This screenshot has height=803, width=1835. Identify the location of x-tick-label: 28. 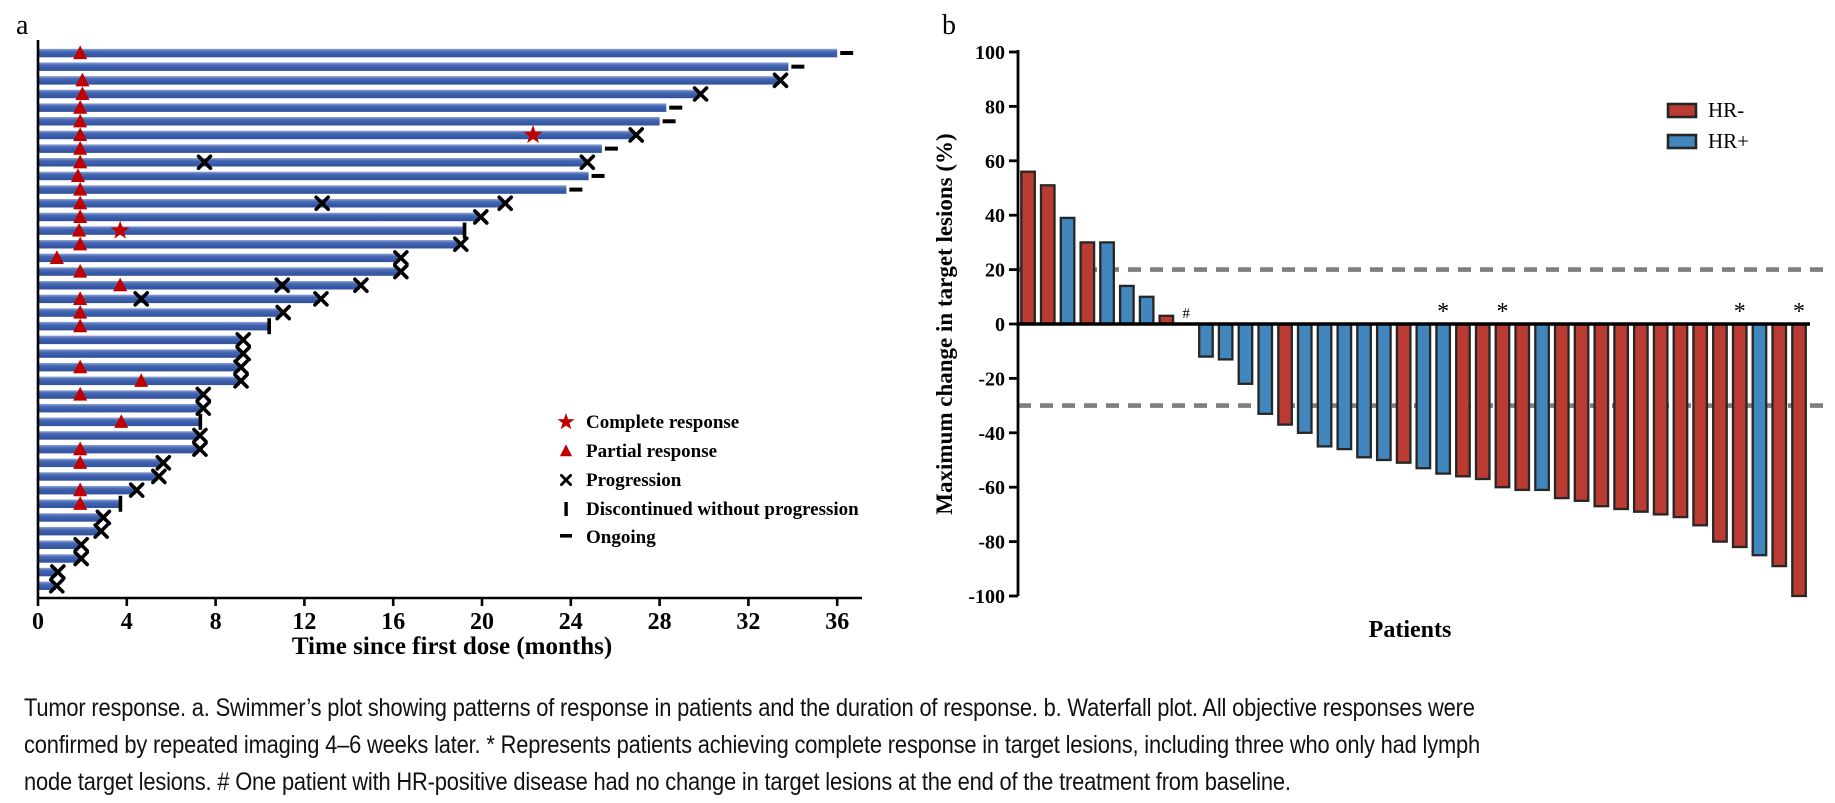
(660, 622).